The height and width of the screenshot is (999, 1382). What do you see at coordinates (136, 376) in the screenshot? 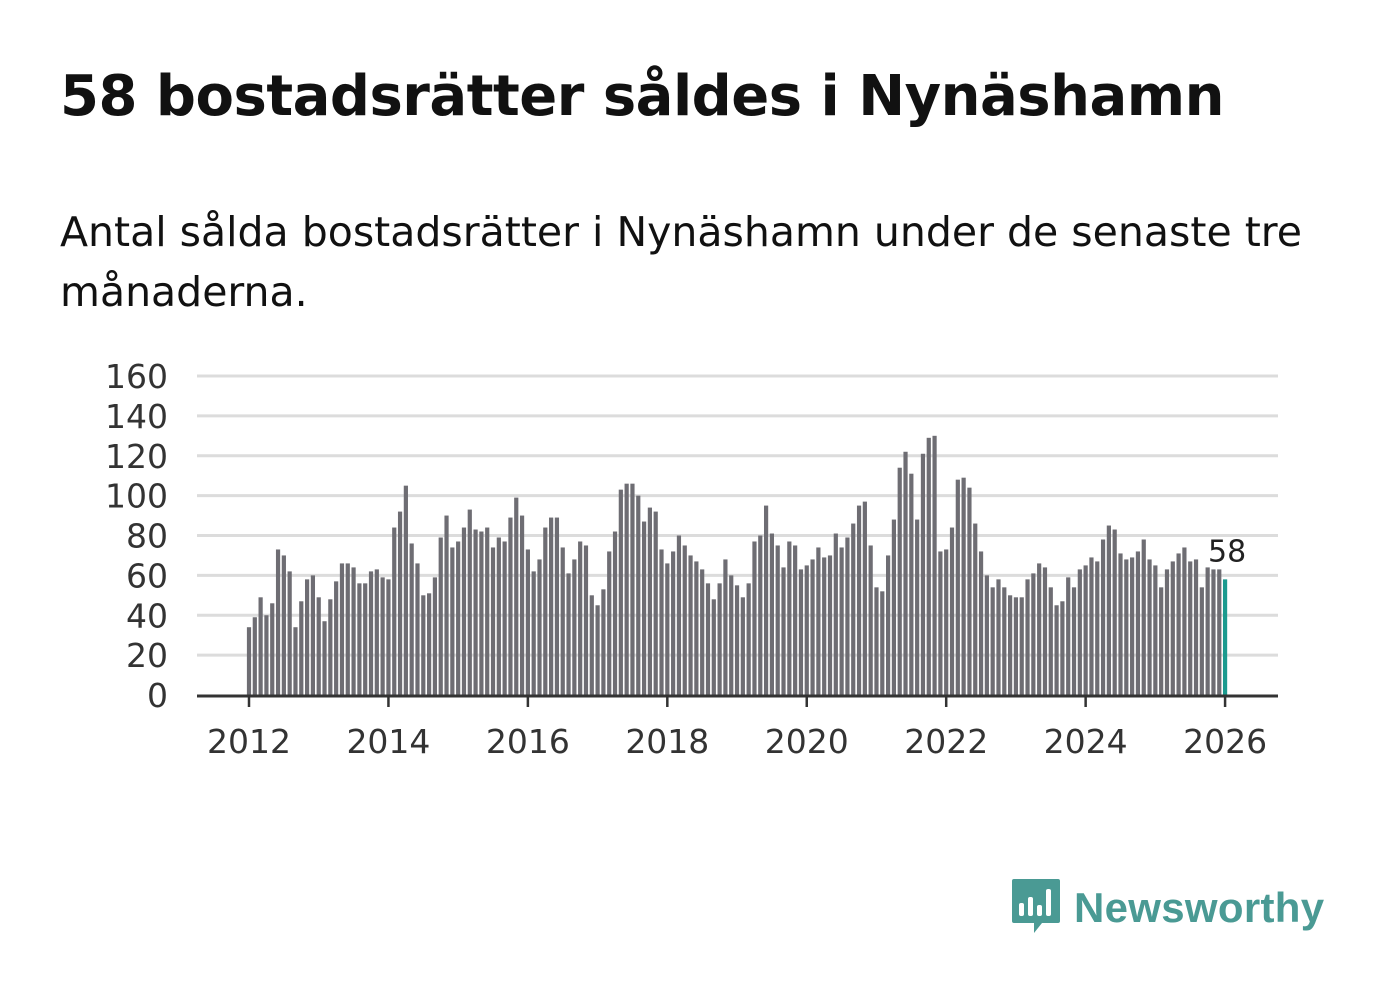
I see `y-tick-label: 160` at bounding box center [136, 376].